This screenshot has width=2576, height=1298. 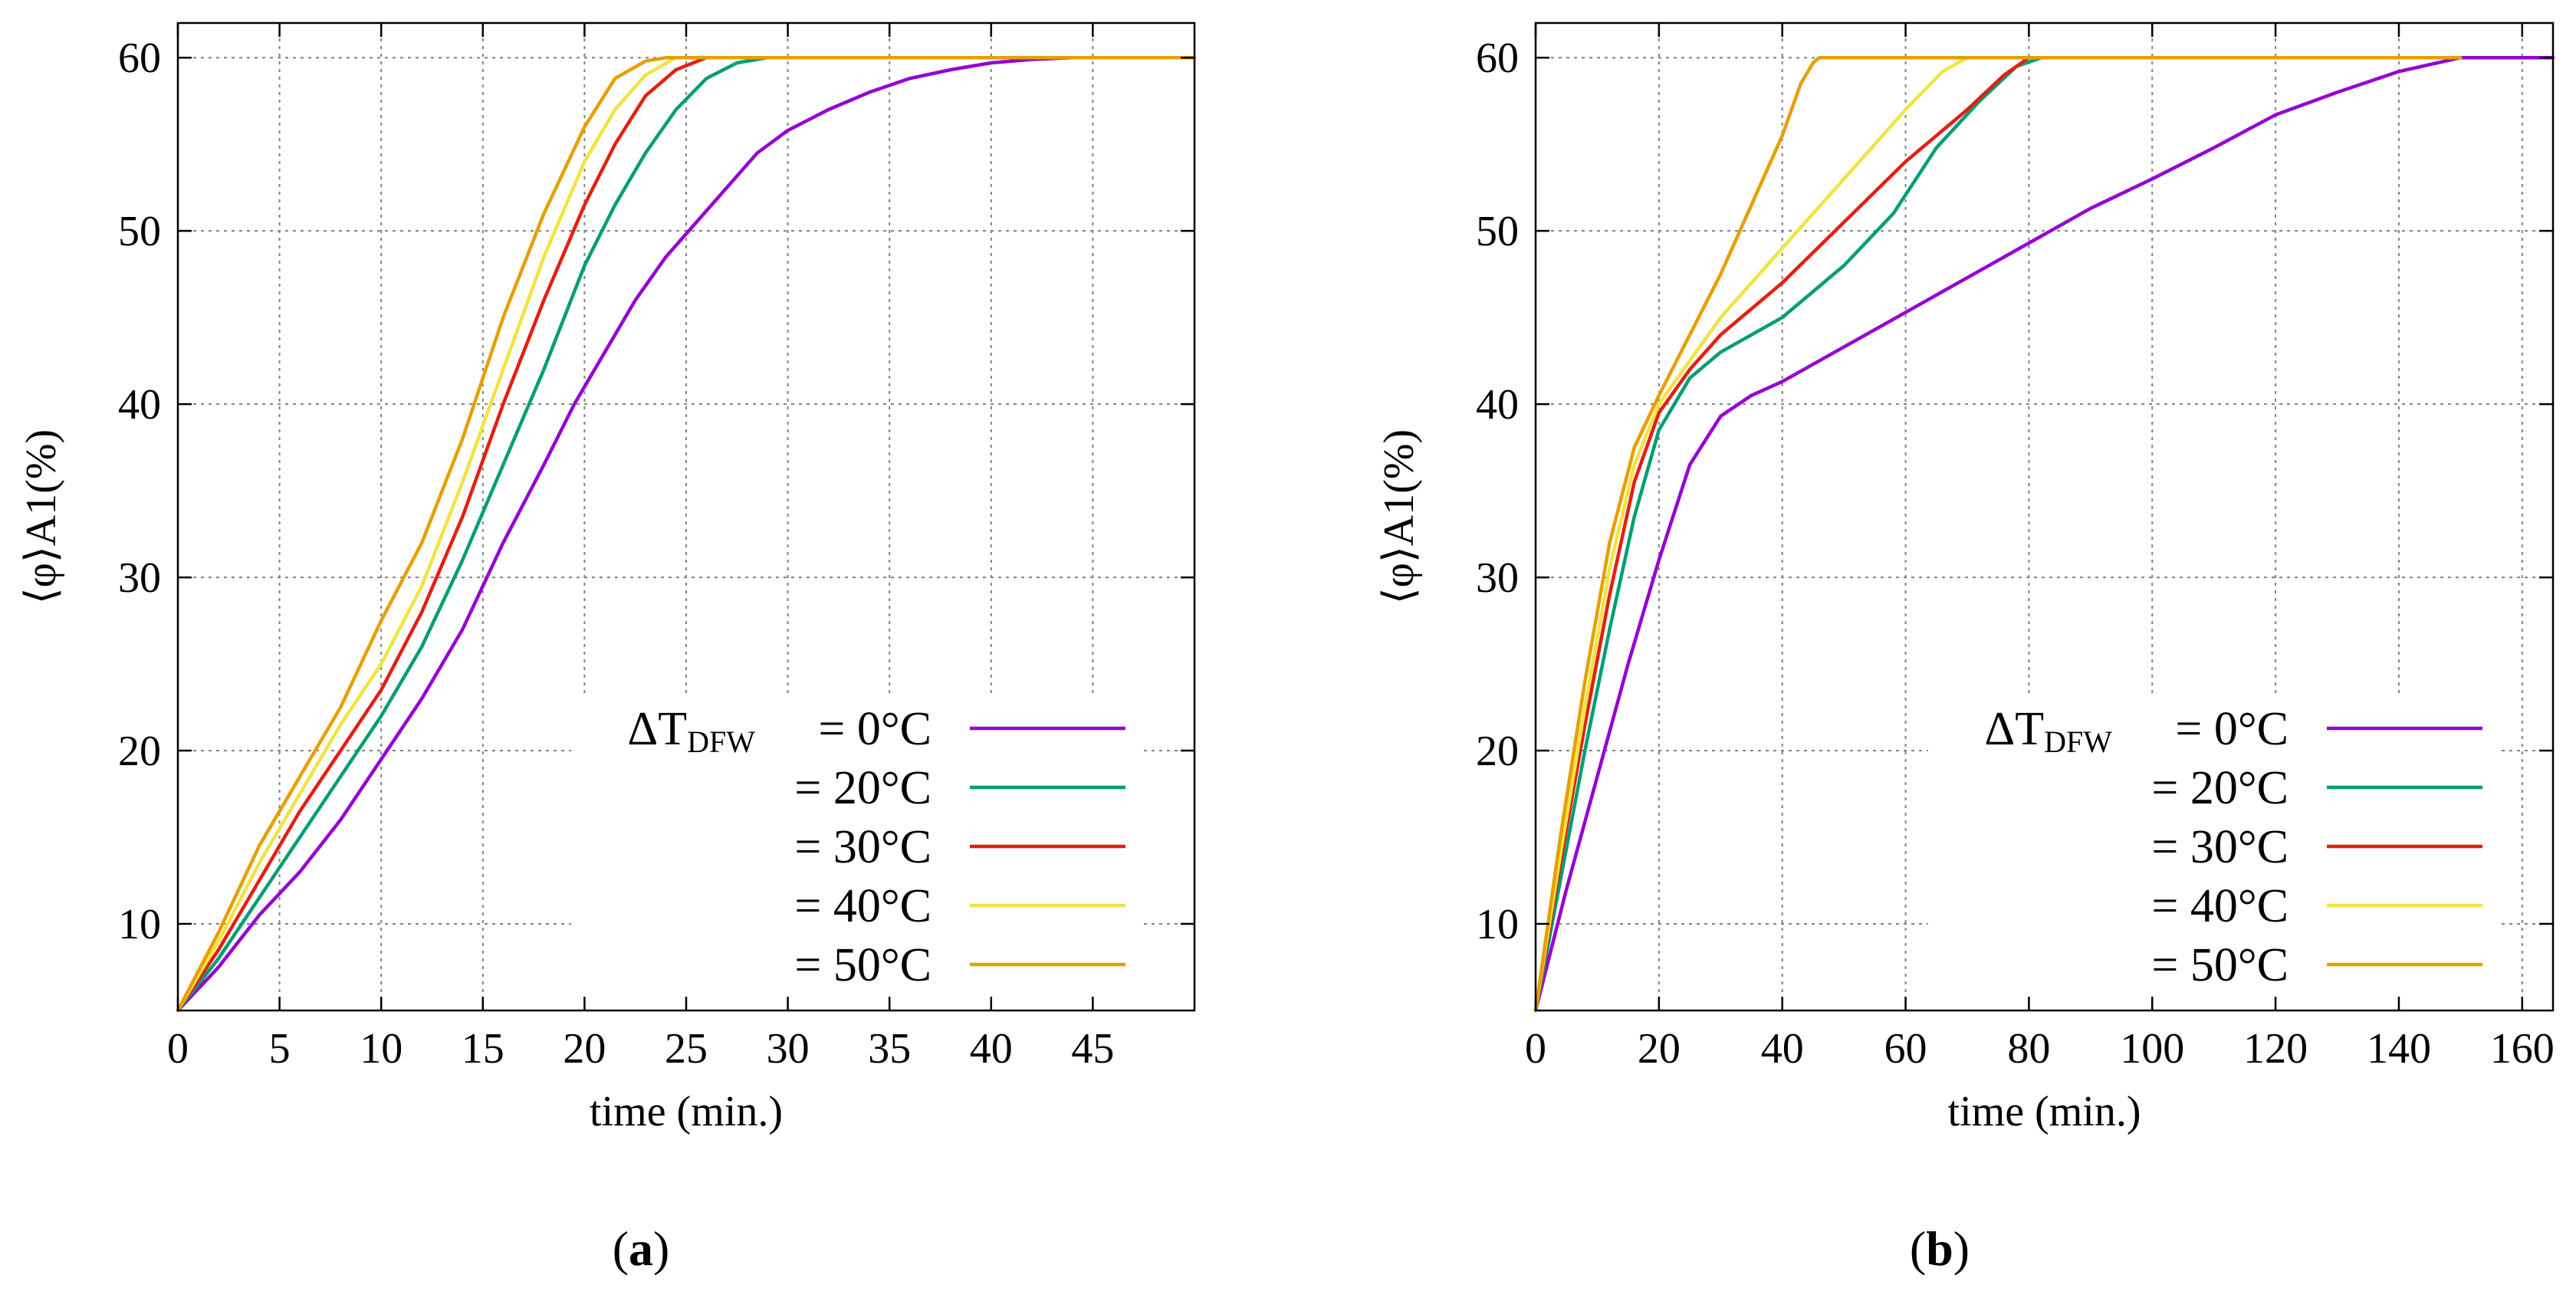 I want to click on x-tick-label: 80, so click(x=2029, y=1049).